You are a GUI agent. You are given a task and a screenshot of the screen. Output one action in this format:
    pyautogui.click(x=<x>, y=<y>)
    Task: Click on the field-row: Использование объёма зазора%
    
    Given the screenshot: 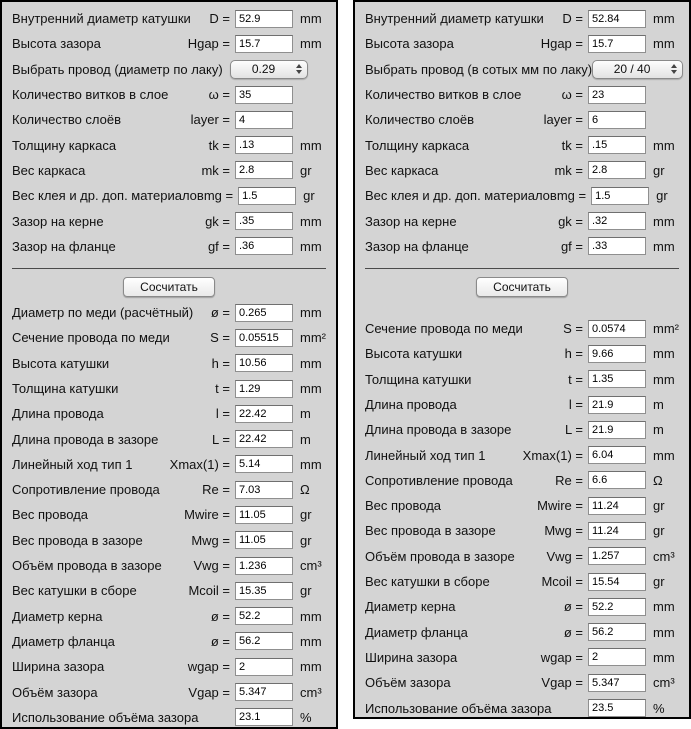 What is the action you would take?
    pyautogui.click(x=169, y=716)
    